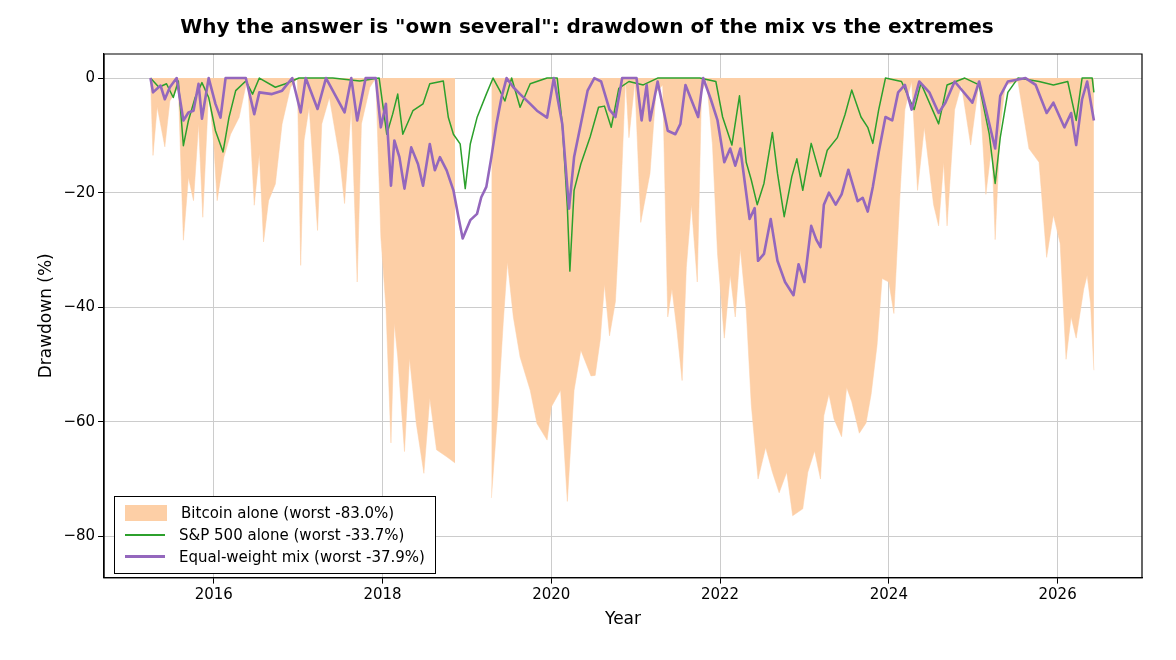 The width and height of the screenshot is (1176, 660). Describe the element at coordinates (213, 594) in the screenshot. I see `x-tick-label: 2016` at that location.